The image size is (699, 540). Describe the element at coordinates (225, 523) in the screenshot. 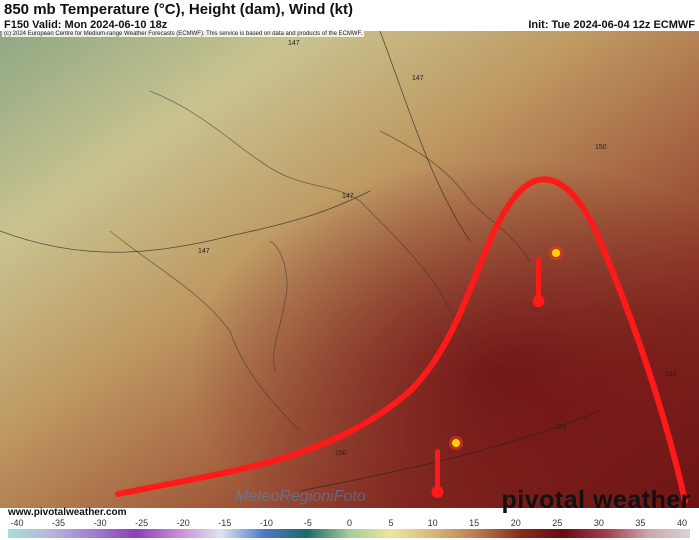

I see `colorbar-tick-label: -15` at that location.